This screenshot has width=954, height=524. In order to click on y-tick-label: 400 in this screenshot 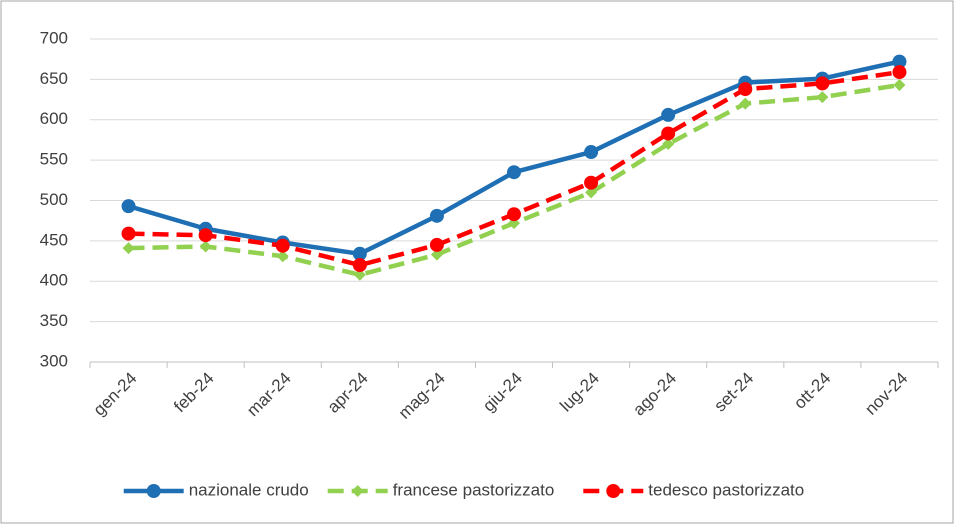, I will do `click(54, 280)`.